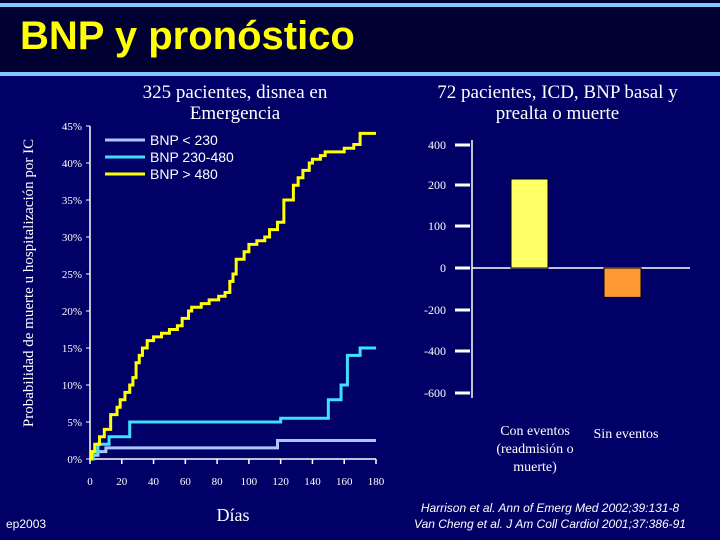 This screenshot has width=720, height=540. Describe the element at coordinates (90, 482) in the screenshot. I see `left-x-tick-label: 0` at that location.